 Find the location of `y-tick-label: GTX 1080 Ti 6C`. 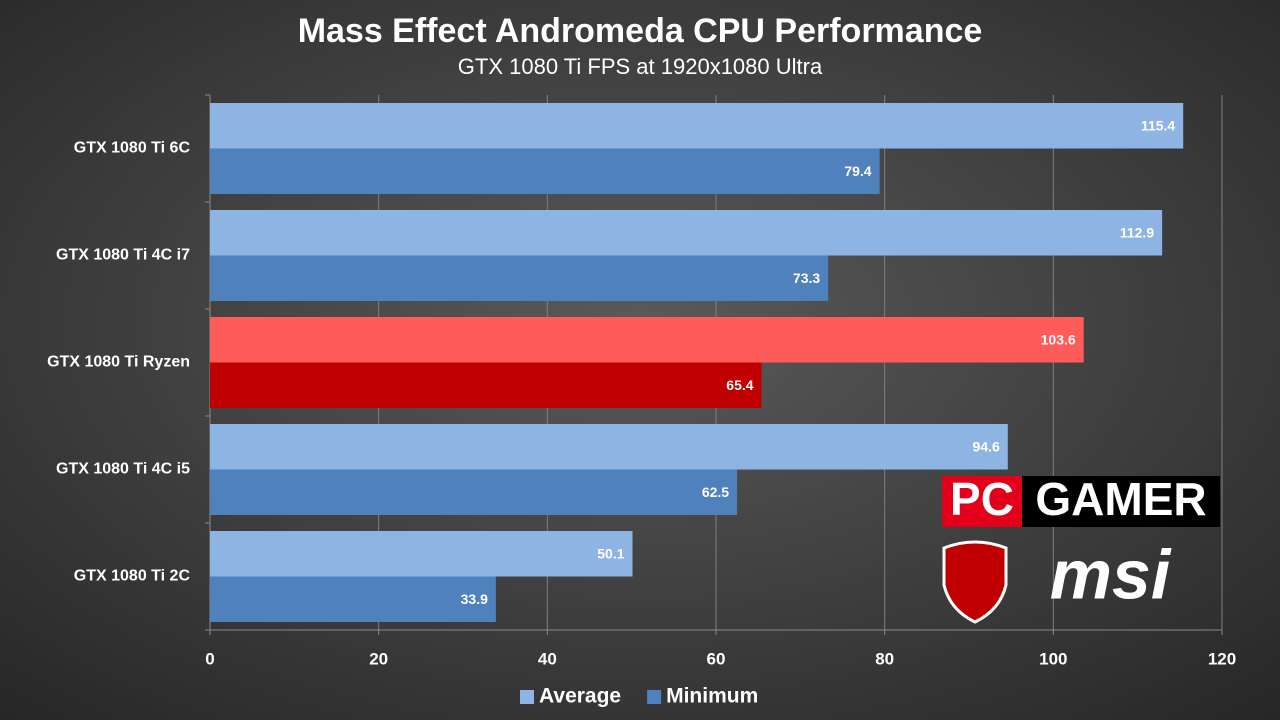

y-tick-label: GTX 1080 Ti 6C is located at coordinates (132, 148).